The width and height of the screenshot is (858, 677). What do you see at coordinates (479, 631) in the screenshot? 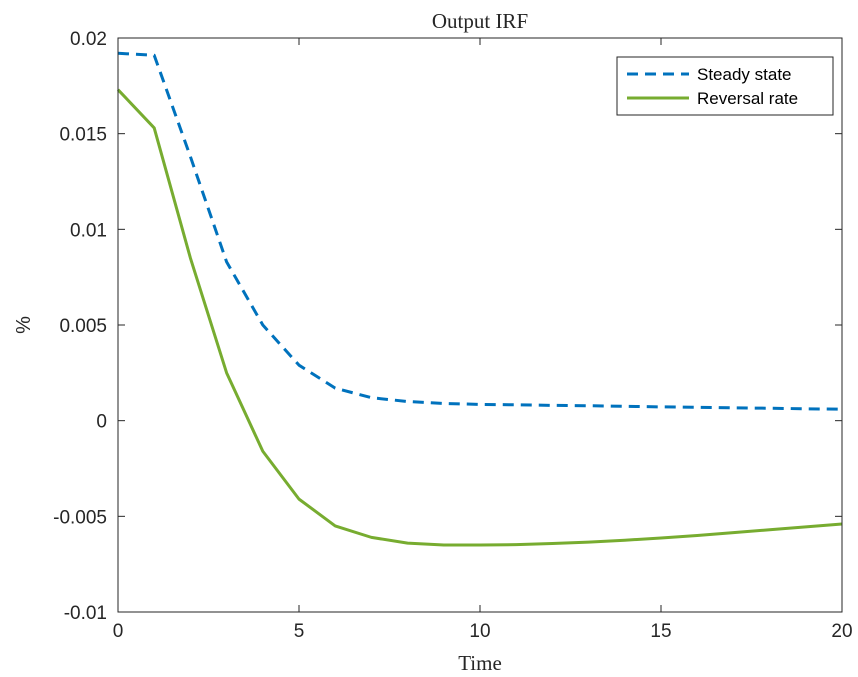
I see `x-tick-label: 10` at bounding box center [479, 631].